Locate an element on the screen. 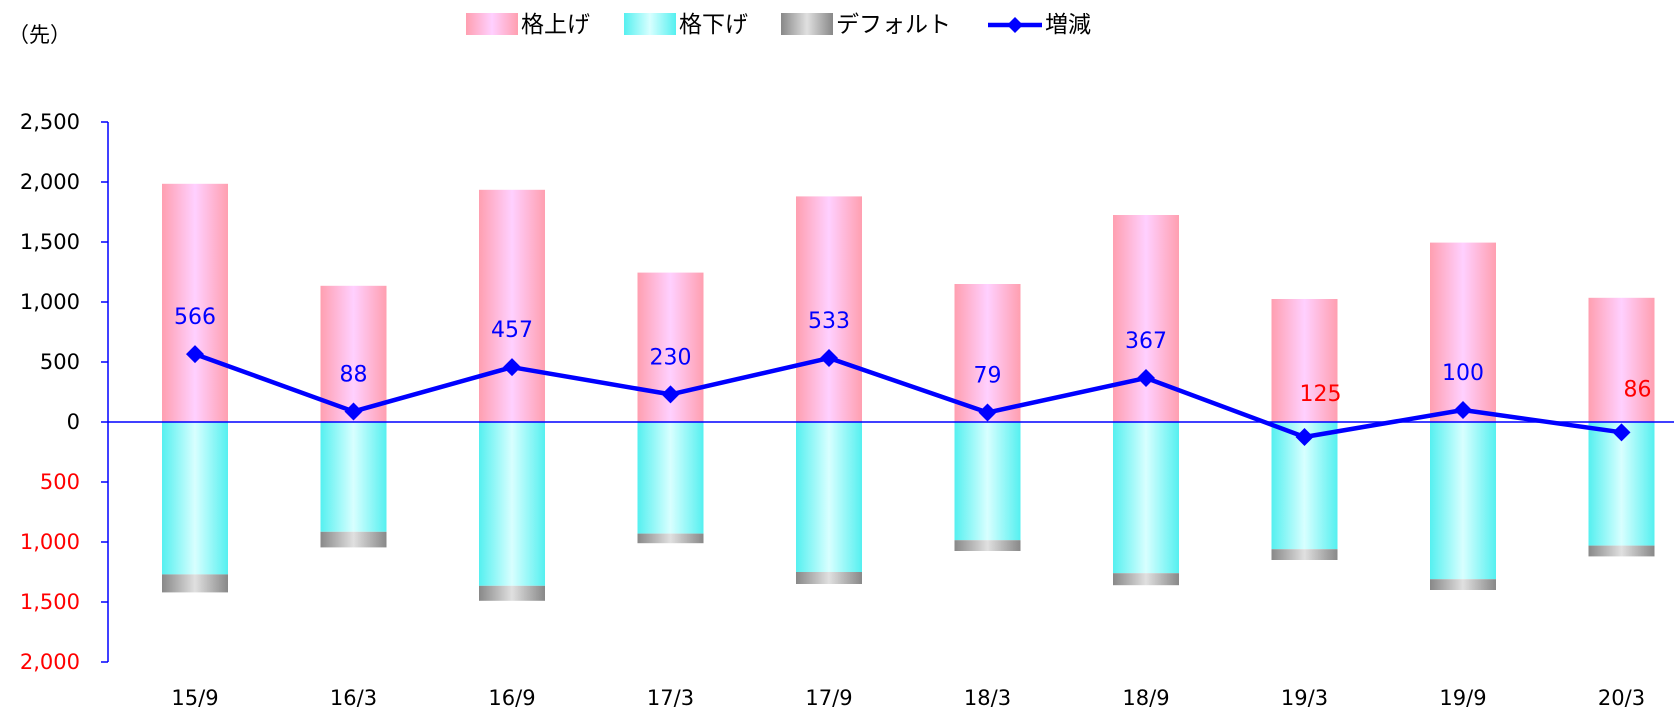  legend-label: デフォルト is located at coordinates (893, 25).